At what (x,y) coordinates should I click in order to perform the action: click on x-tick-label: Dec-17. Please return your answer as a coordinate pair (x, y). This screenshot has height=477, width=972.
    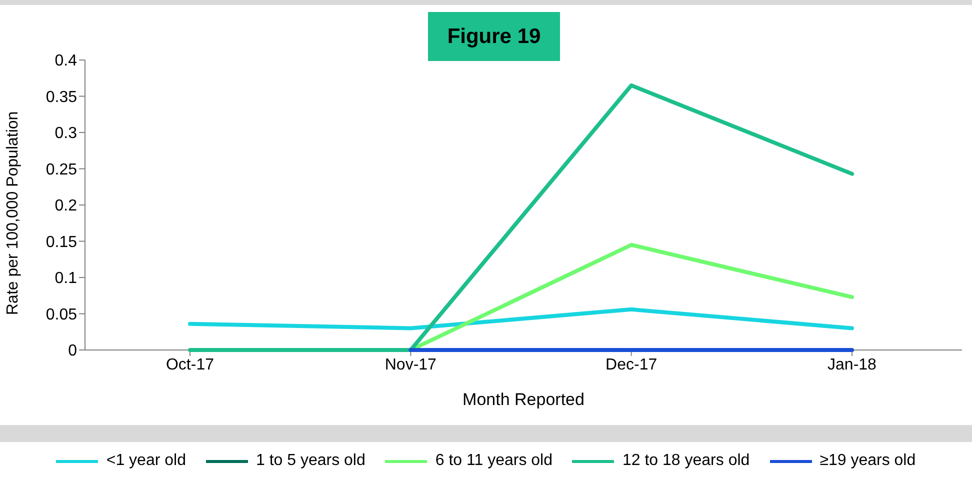
    Looking at the image, I should click on (632, 365).